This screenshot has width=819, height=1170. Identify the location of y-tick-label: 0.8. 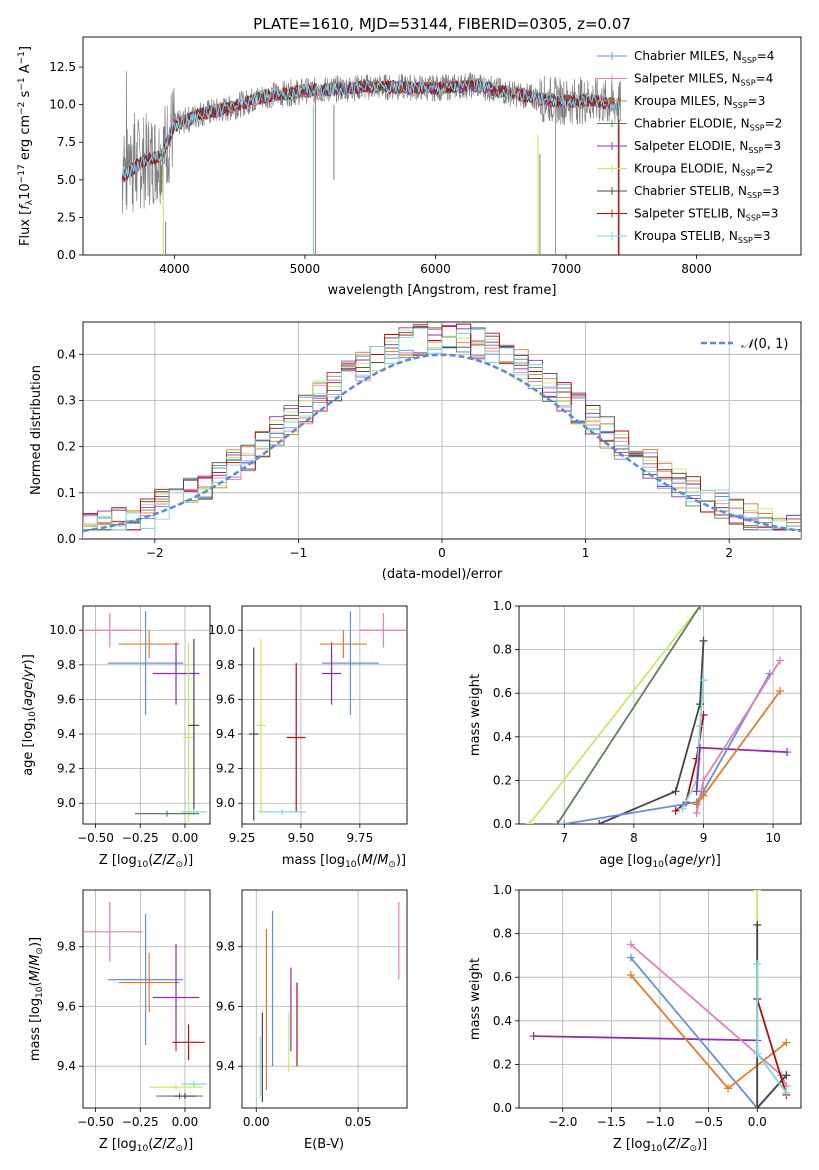
(502, 650).